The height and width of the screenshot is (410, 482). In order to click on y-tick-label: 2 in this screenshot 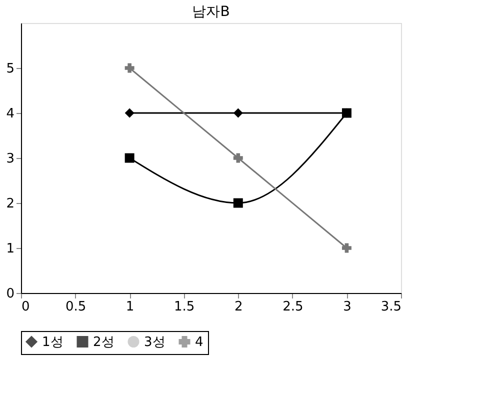, I will do `click(10, 204)`.